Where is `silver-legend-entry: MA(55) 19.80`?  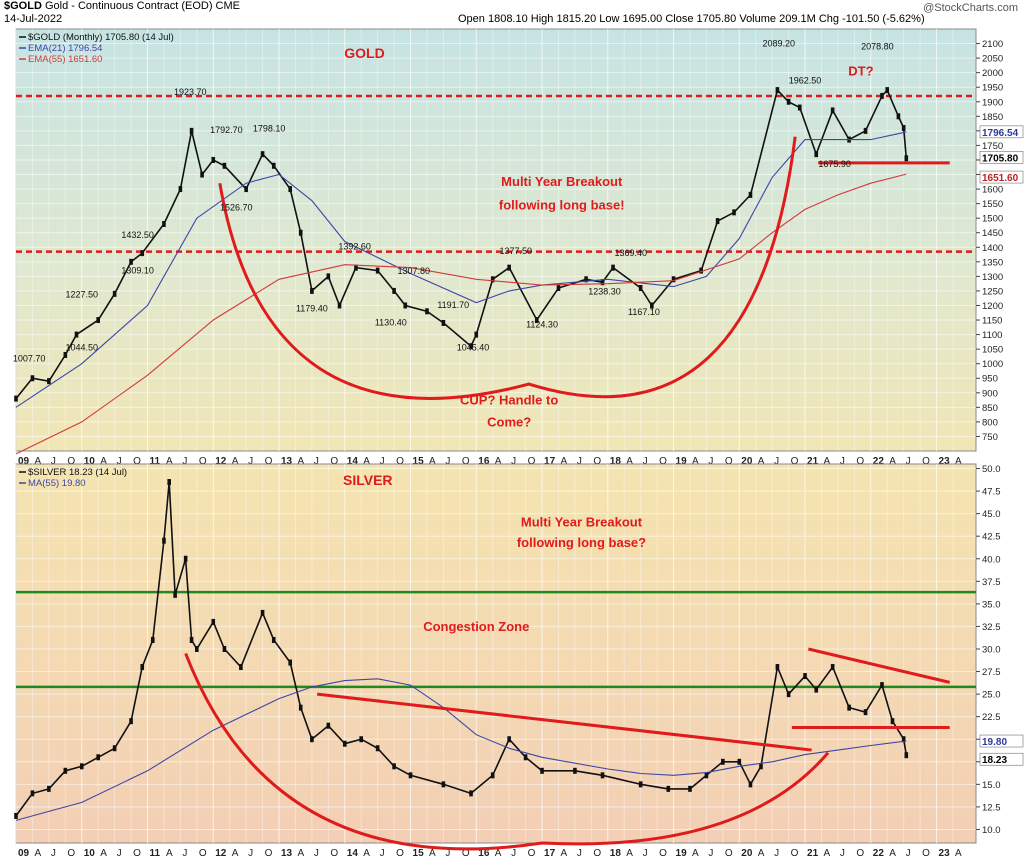
silver-legend-entry: MA(55) 19.80 is located at coordinates (57, 483).